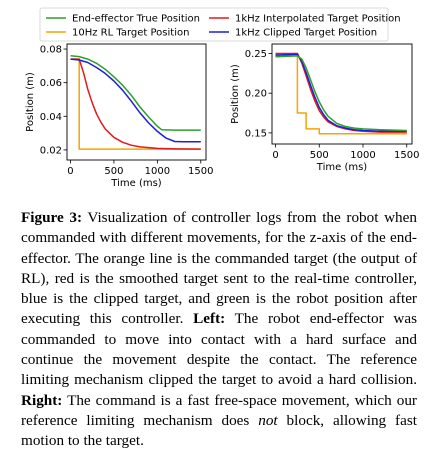  Describe the element at coordinates (157, 171) in the screenshot. I see `left-xtick-label: 1000` at that location.